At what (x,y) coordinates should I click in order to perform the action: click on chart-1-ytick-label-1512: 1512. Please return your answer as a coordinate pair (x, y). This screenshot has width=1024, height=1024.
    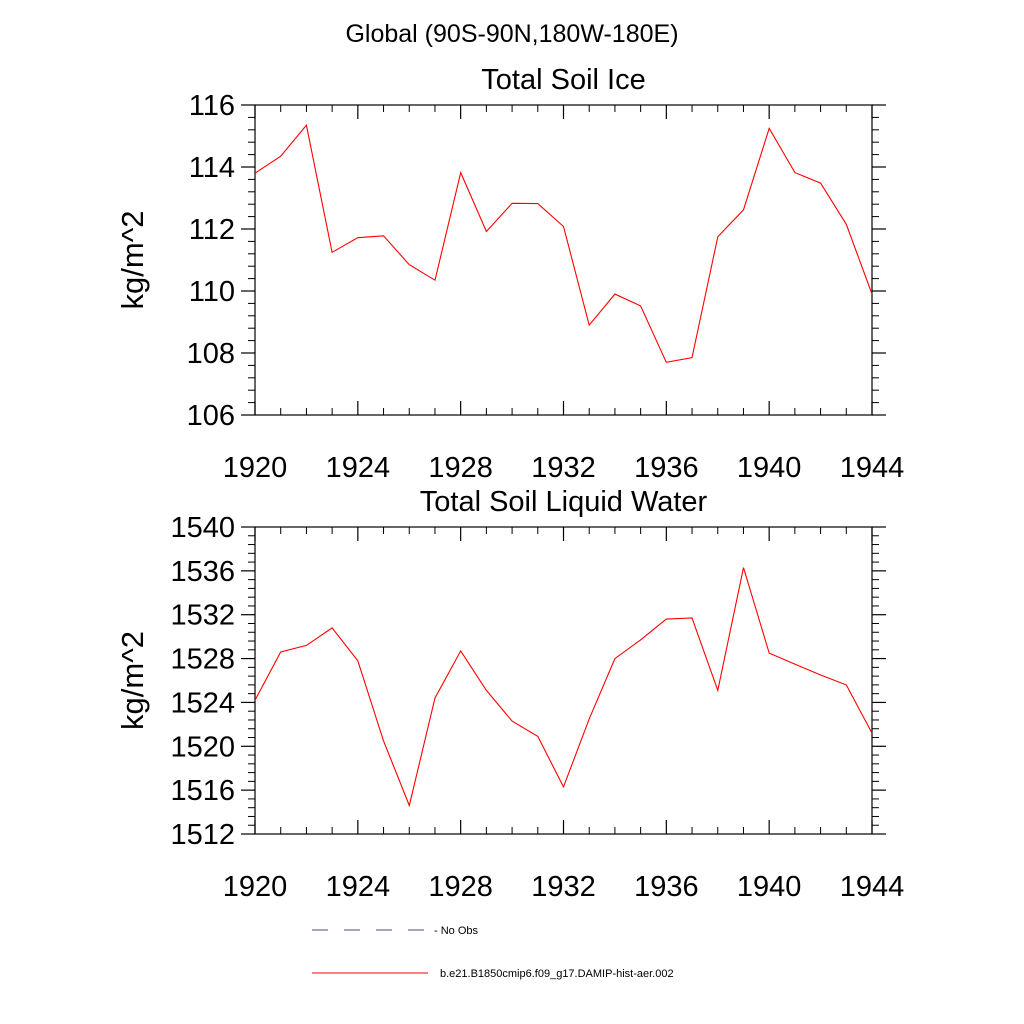
    Looking at the image, I should click on (202, 835).